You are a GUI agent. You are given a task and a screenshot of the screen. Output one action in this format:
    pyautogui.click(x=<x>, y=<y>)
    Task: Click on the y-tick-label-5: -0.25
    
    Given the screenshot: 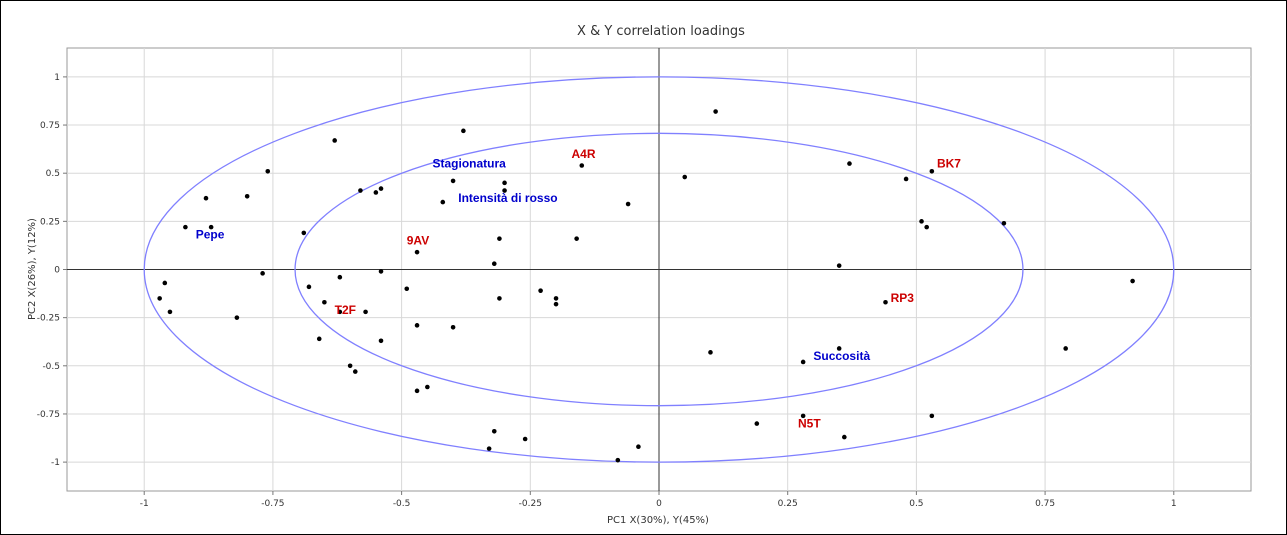 What is the action you would take?
    pyautogui.click(x=48, y=319)
    